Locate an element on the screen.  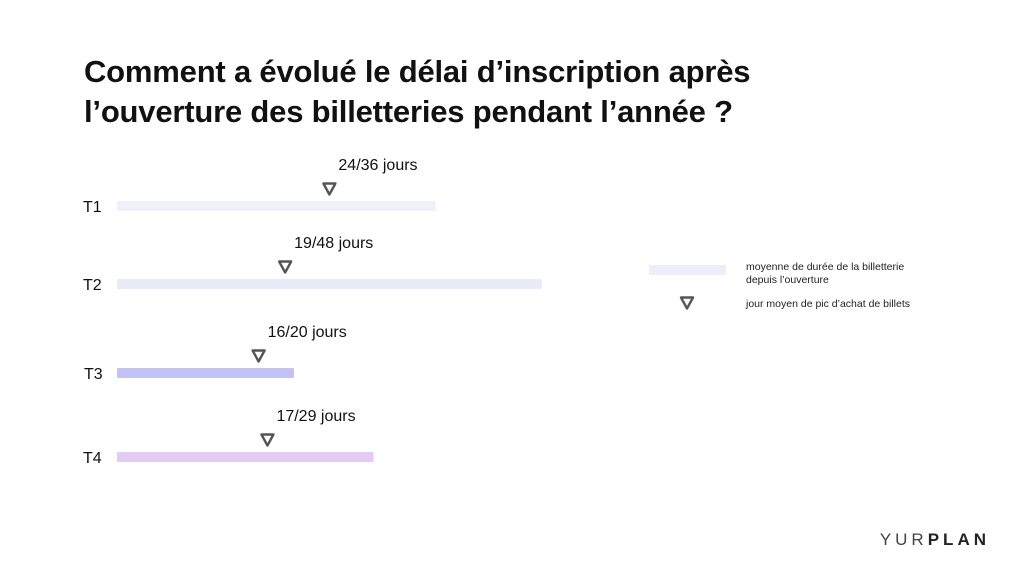
data-label-t3: 16/20 jours is located at coordinates (307, 332).